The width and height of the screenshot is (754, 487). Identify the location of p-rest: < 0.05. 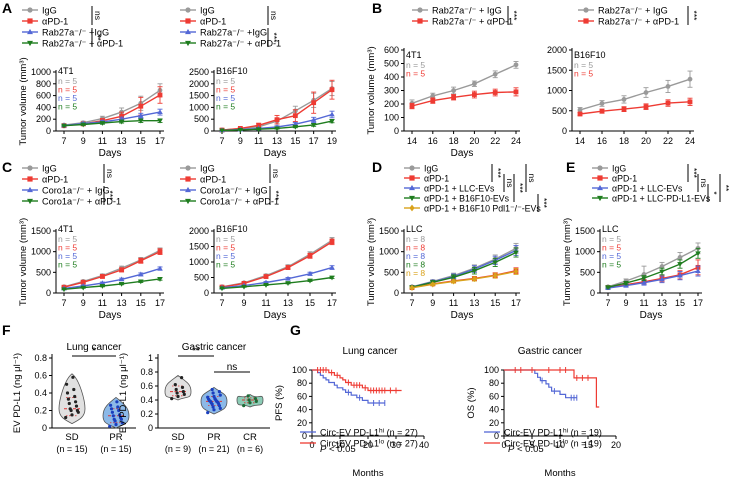
(340, 449).